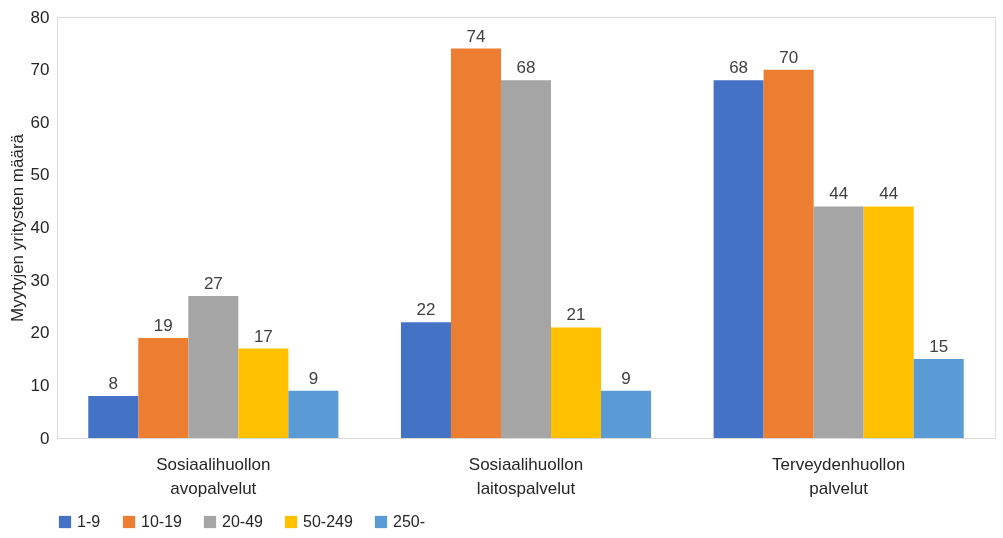 The height and width of the screenshot is (538, 1003). What do you see at coordinates (163, 326) in the screenshot?
I see `data-label: 19` at bounding box center [163, 326].